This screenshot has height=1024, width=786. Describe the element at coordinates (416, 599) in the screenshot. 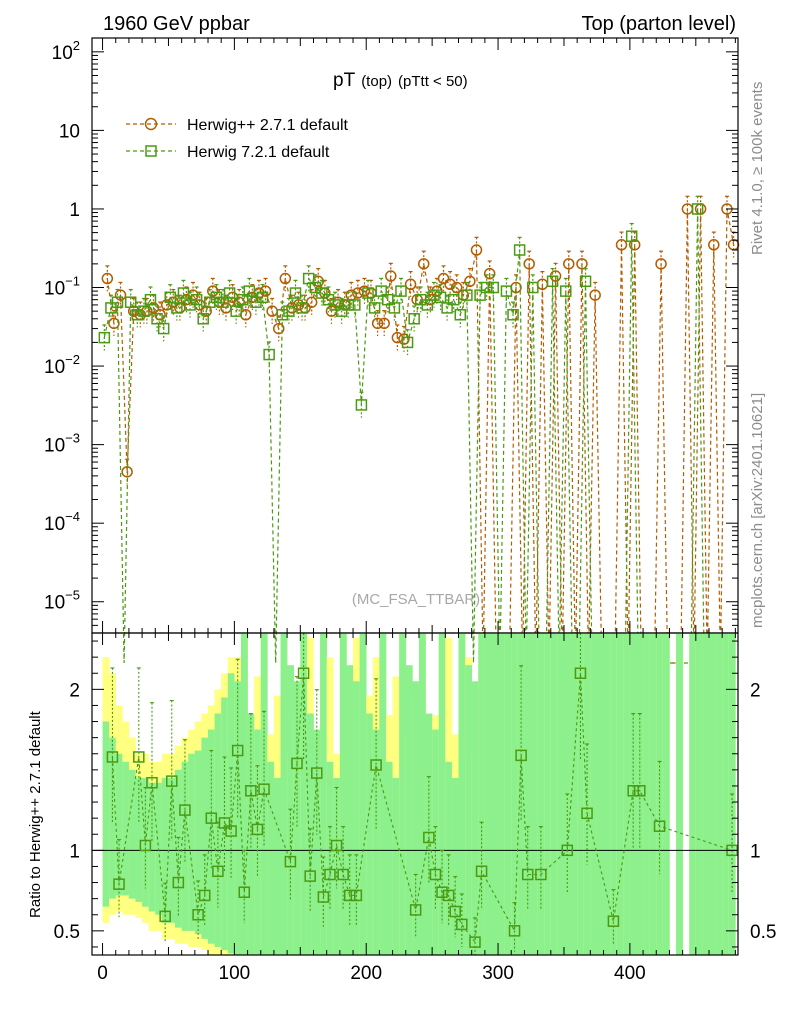

I see `analysis-watermark: (MC_FSA_TTBAR)` at that location.